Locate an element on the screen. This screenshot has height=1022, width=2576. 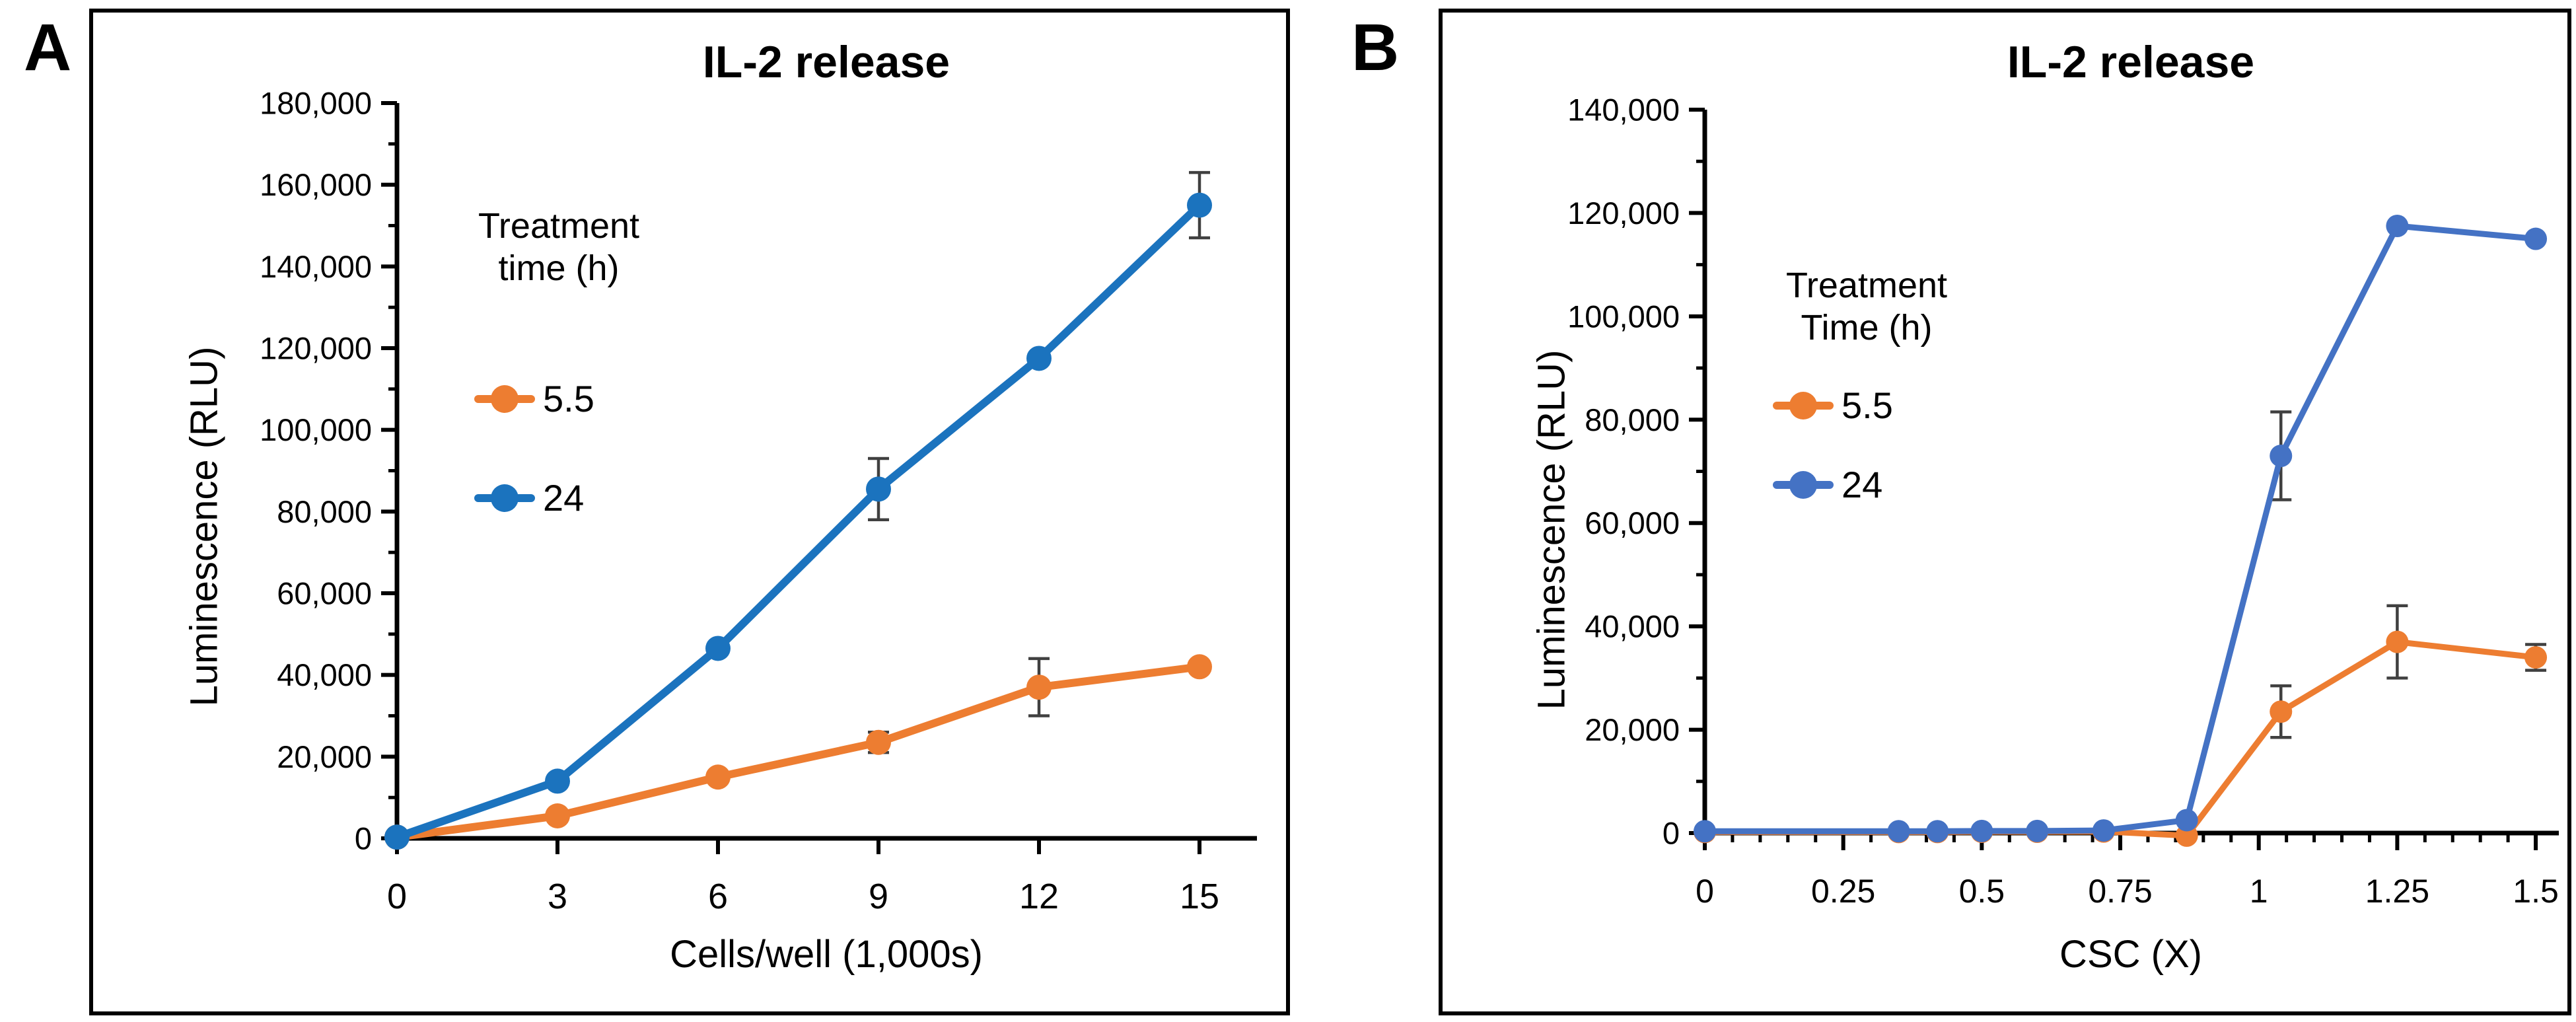
svg-text: 6 is located at coordinates (718, 896).